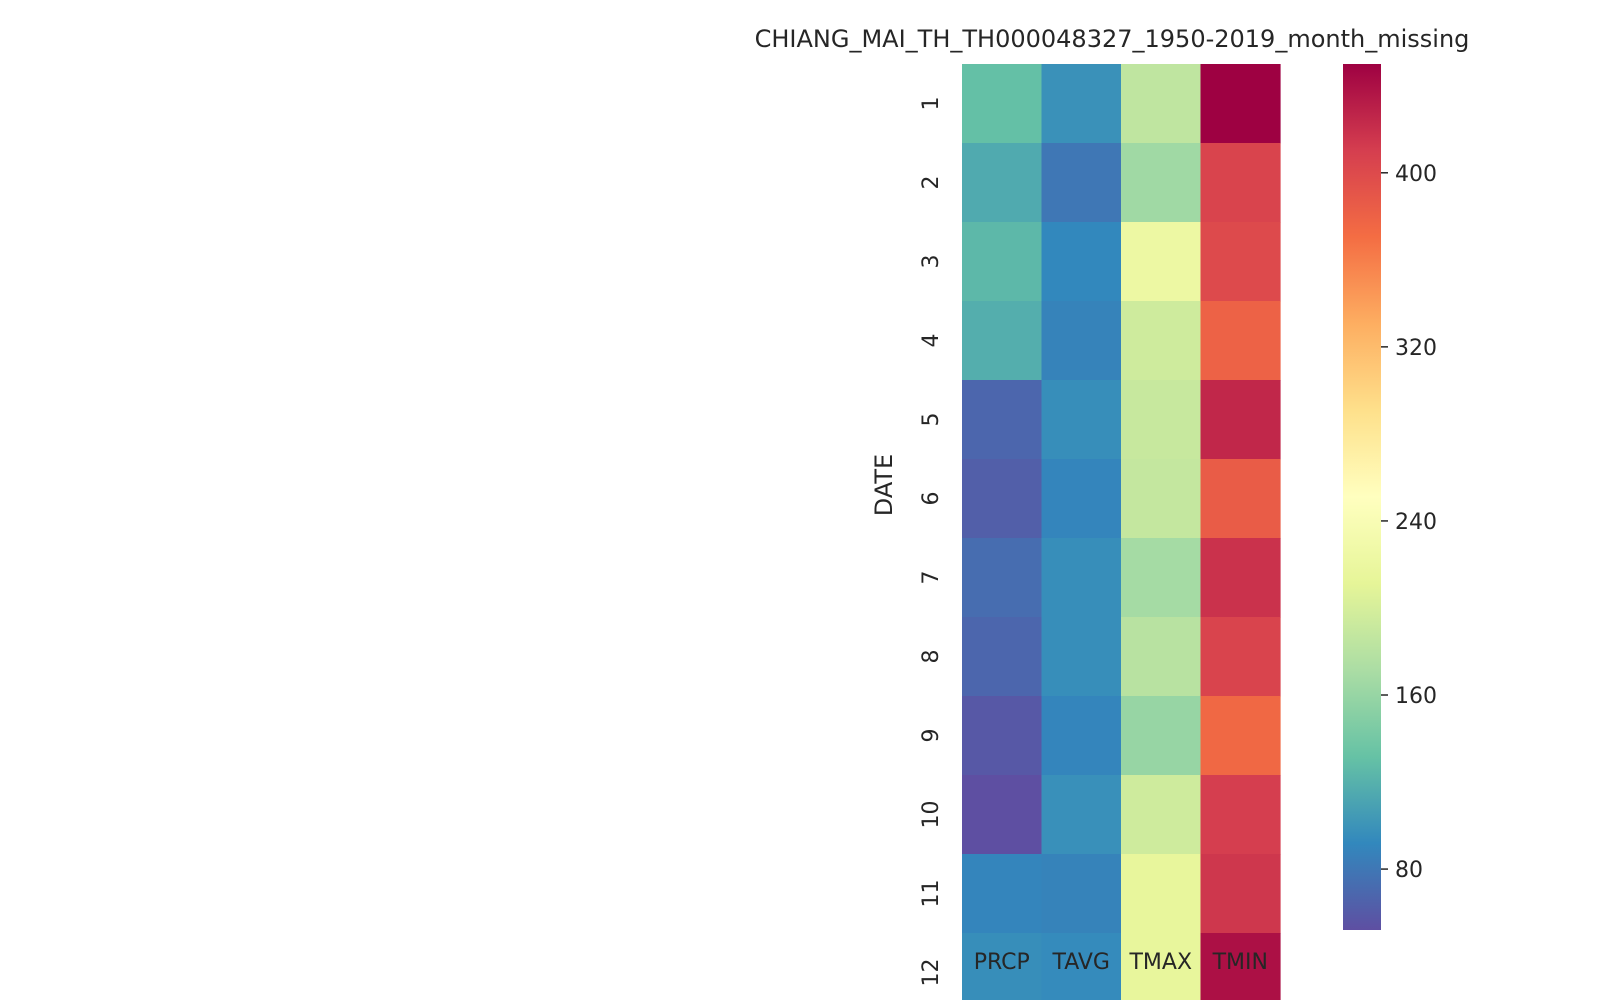 This screenshot has width=1600, height=1000. Describe the element at coordinates (931, 420) in the screenshot. I see `y-tick-label: 5` at that location.